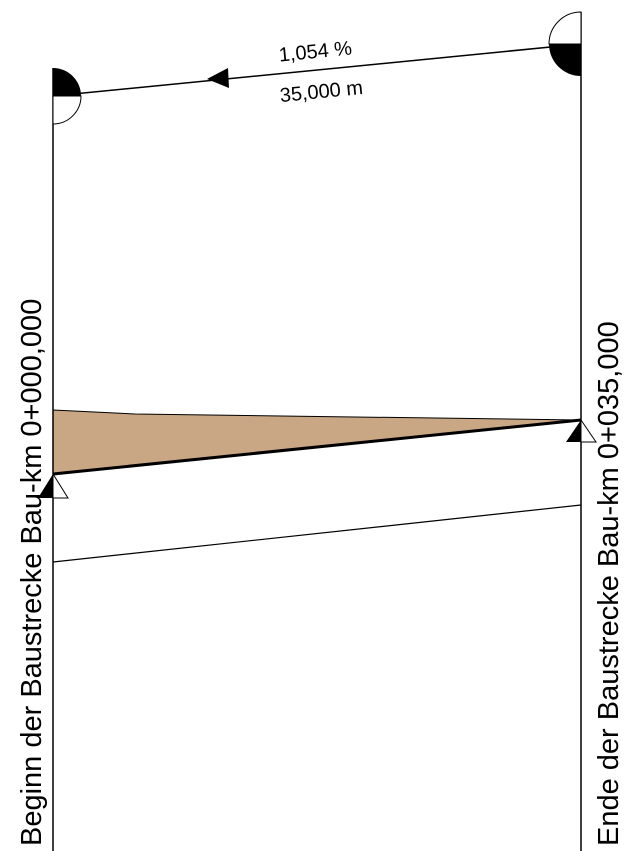 The image size is (625, 851). Describe the element at coordinates (67, 82) in the screenshot. I see `start-symbol-black` at that location.